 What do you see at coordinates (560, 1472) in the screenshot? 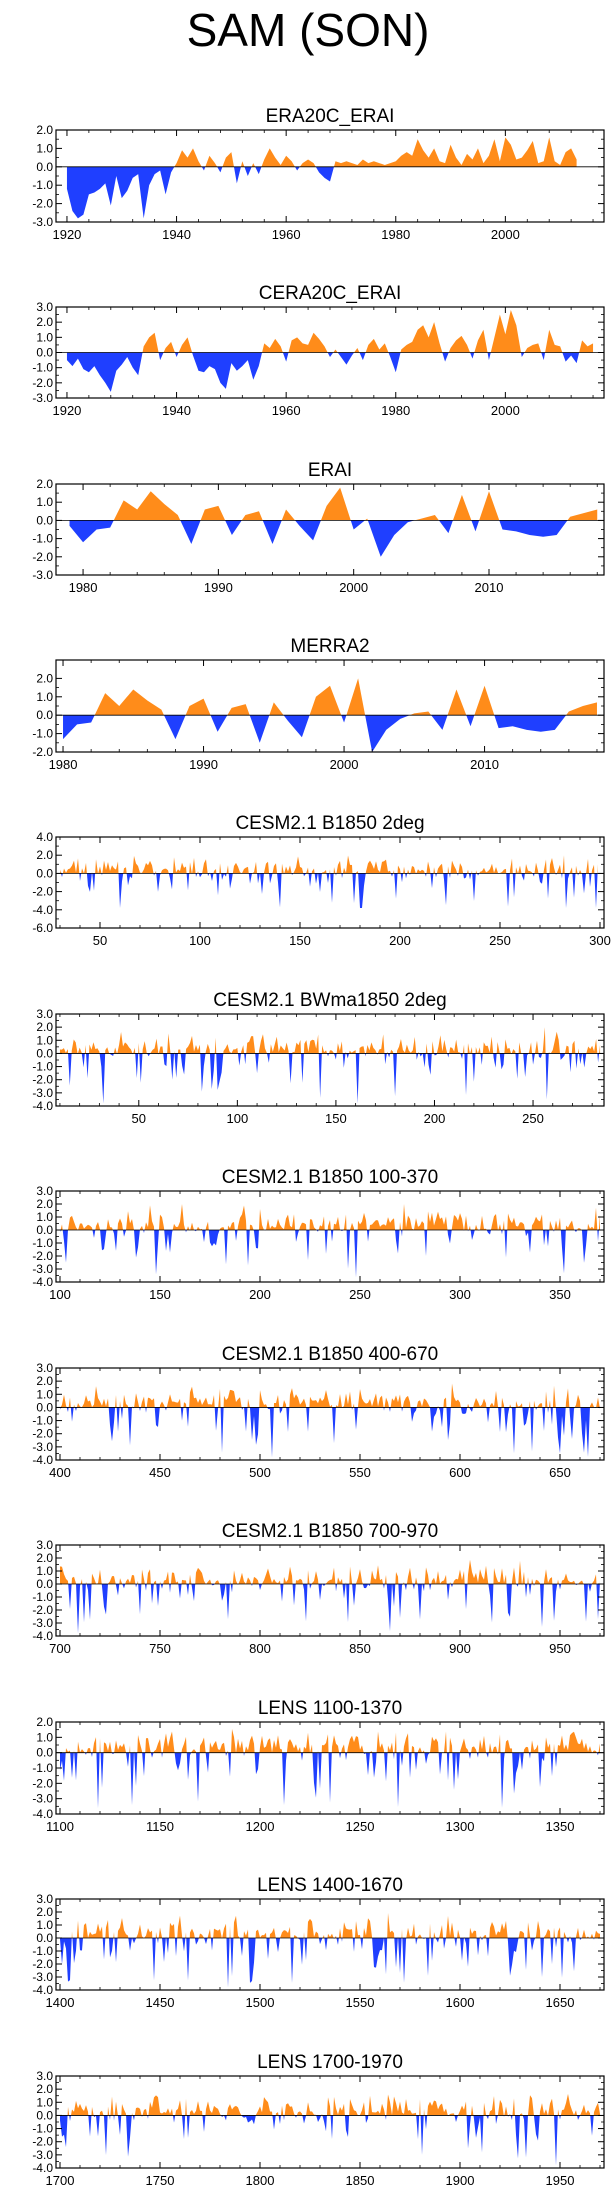
I see `x-tick-label: 650` at bounding box center [560, 1472].